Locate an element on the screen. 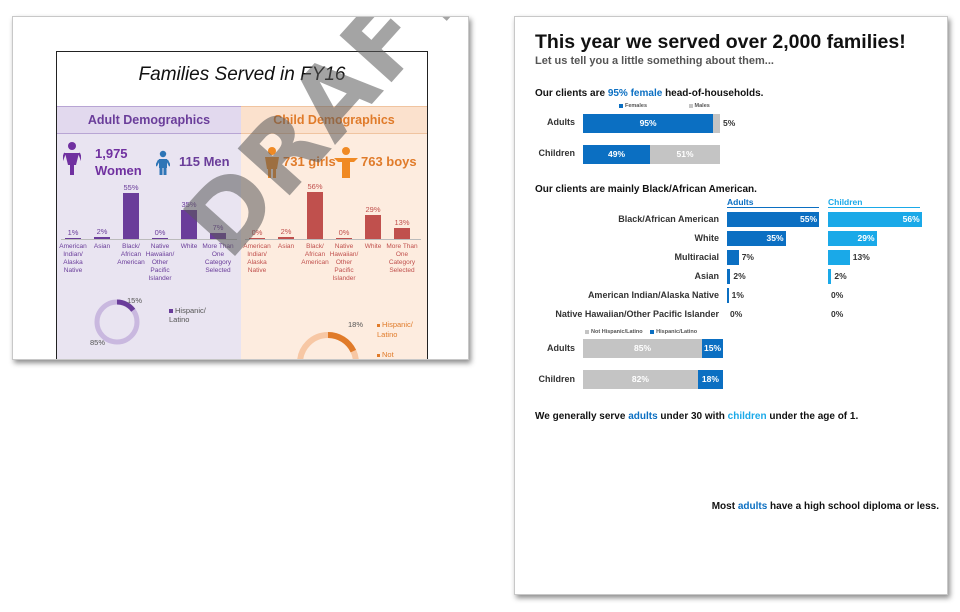 The width and height of the screenshot is (960, 612). child-ethnicity-donut is located at coordinates (328, 345).